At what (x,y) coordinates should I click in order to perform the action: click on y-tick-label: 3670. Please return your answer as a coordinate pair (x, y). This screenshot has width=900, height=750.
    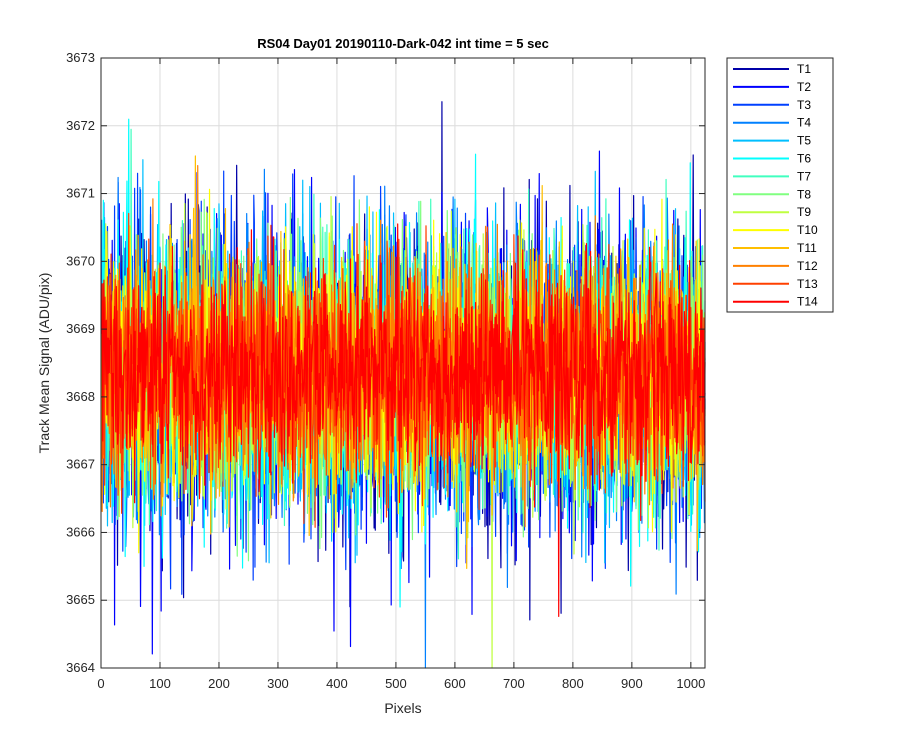
    Looking at the image, I should click on (80, 260).